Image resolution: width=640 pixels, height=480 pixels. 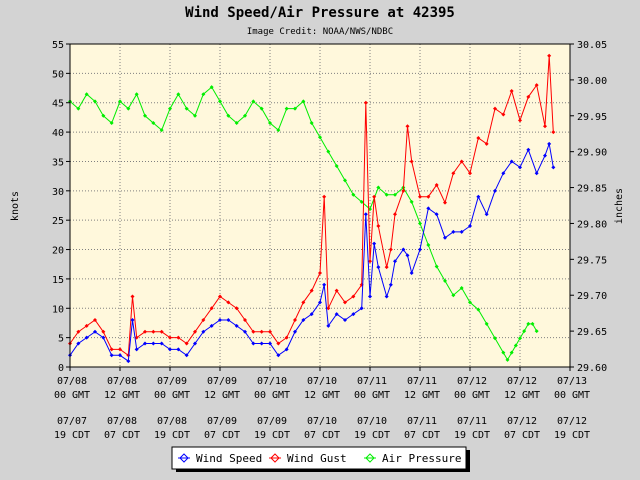 I want to click on legend-item: Air Pressure, so click(x=412, y=458).